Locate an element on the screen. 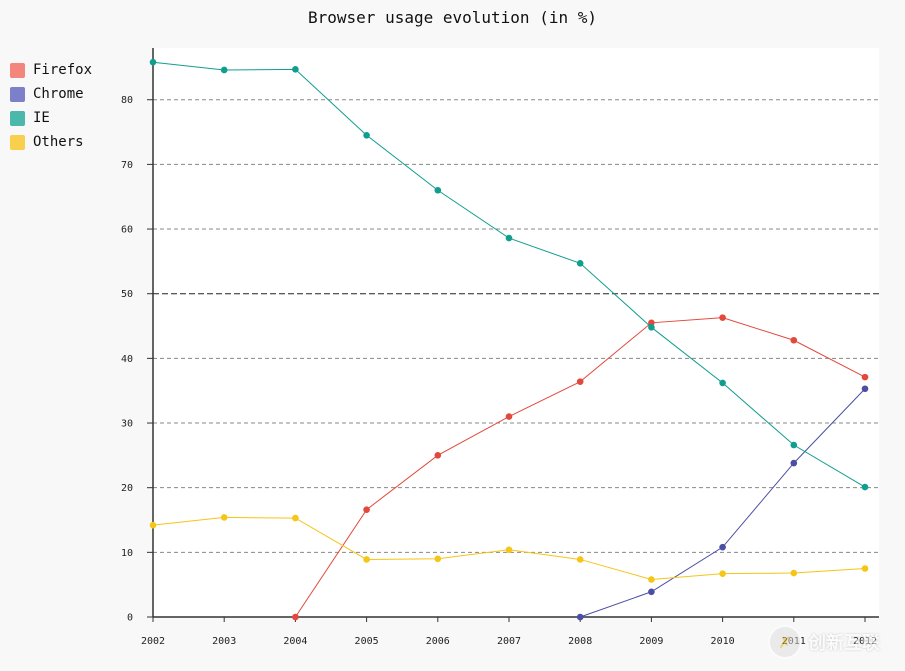  data-point-chrome-2008 is located at coordinates (580, 617).